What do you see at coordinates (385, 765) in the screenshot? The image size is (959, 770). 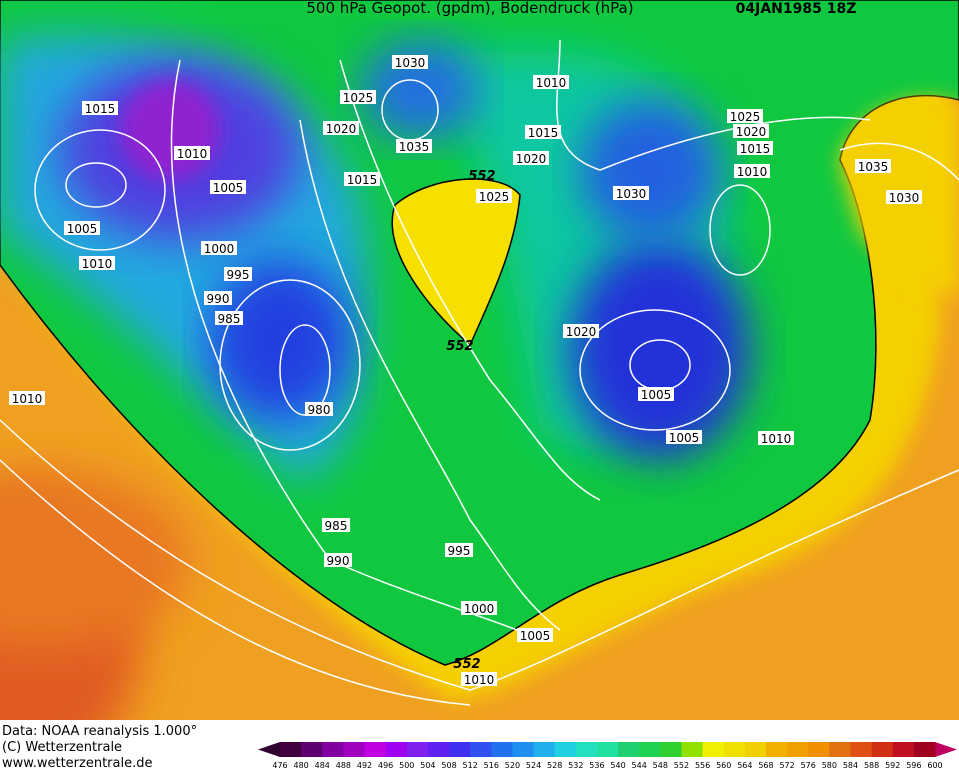 I see `colorbar-label: 496` at bounding box center [385, 765].